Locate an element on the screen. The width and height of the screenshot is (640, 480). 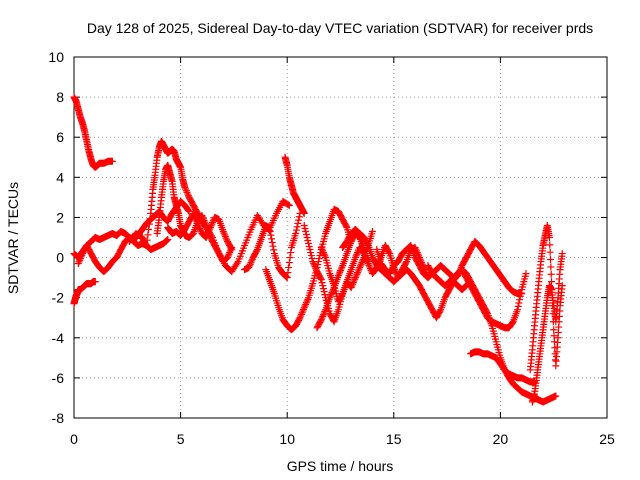
y-tick-label: 4 is located at coordinates (60, 177).